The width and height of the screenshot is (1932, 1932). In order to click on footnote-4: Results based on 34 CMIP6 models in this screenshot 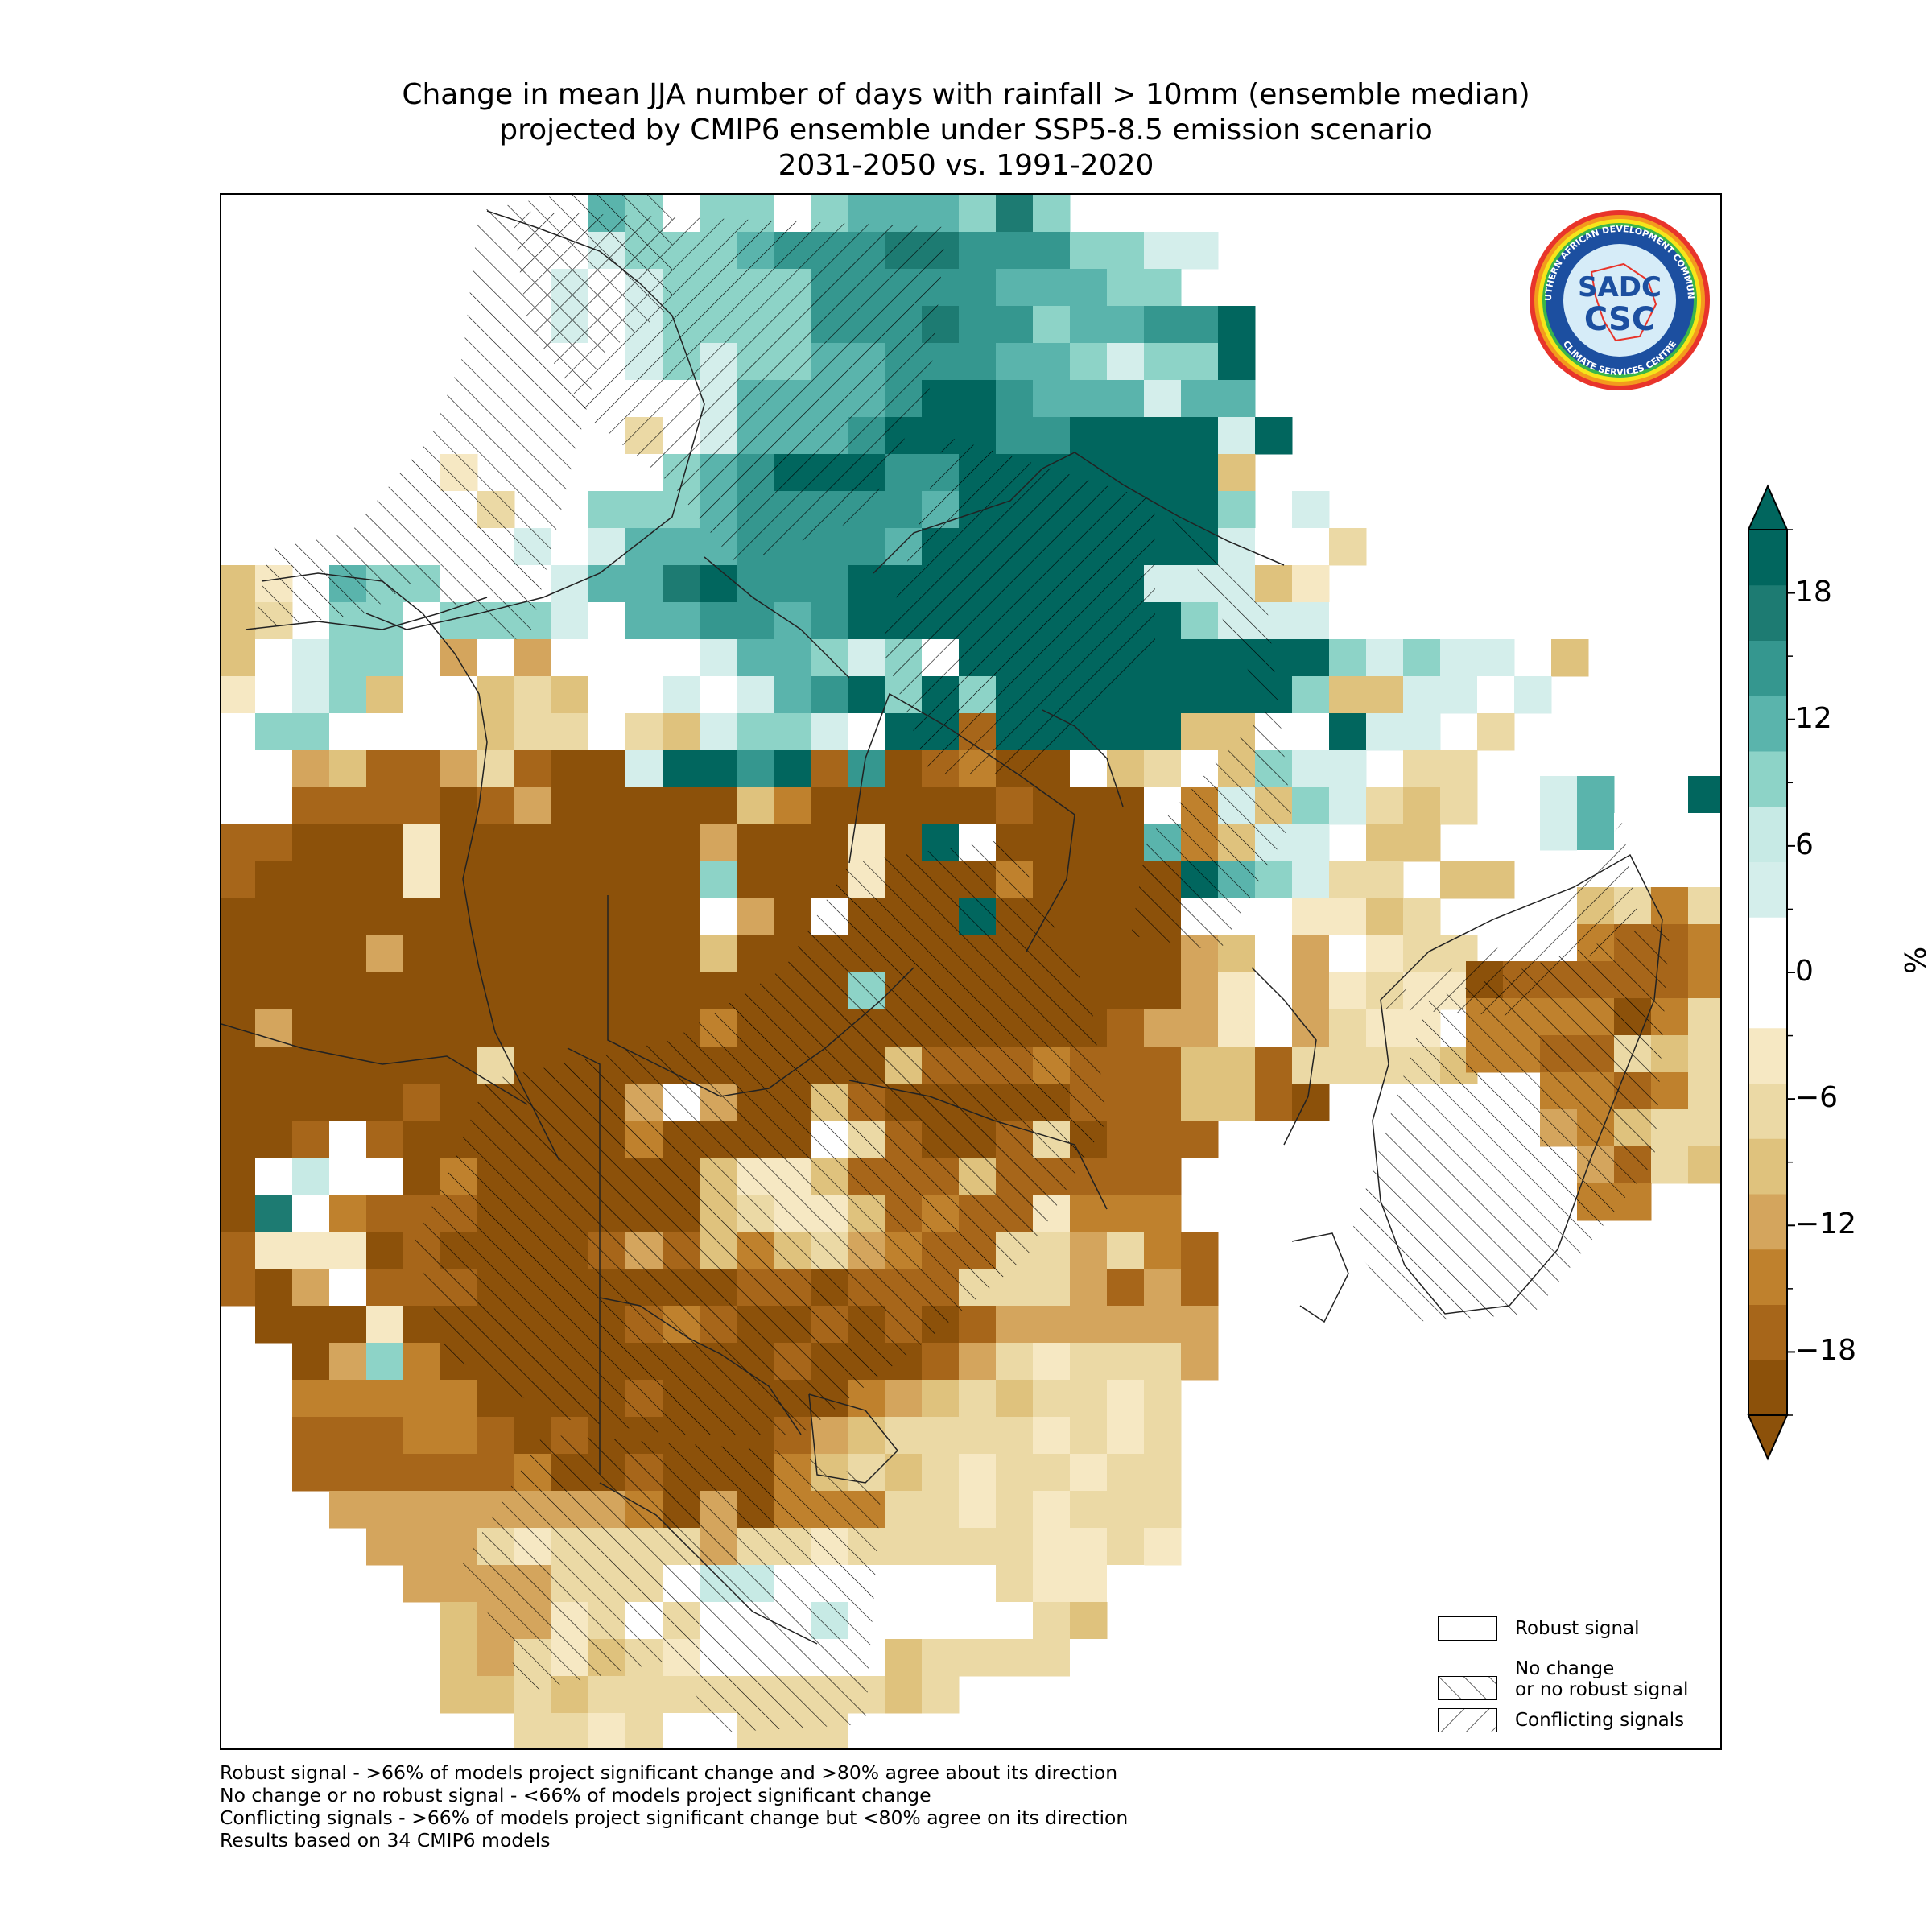, I will do `click(385, 1840)`.